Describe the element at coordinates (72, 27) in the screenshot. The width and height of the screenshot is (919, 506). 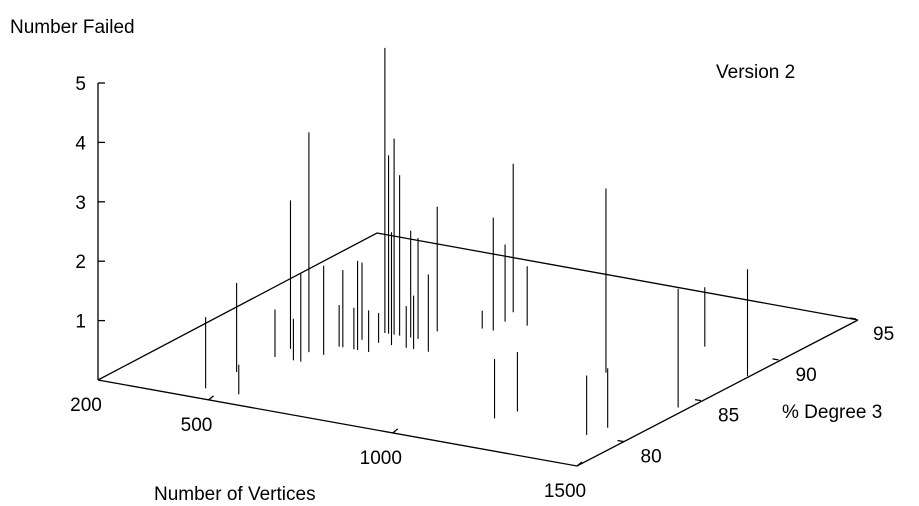
I see `z-axis-label: Number Failed` at that location.